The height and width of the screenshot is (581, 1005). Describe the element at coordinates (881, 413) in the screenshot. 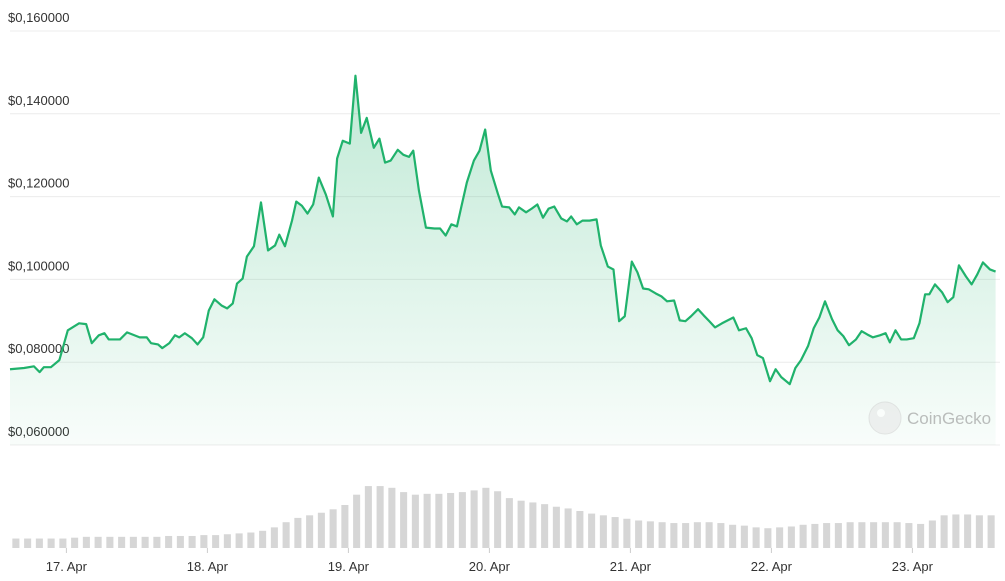

I see `watermark-logo-eye` at that location.